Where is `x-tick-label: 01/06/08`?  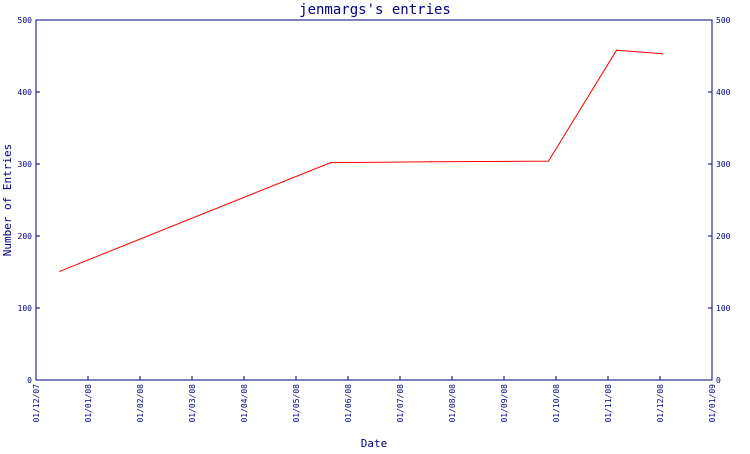 x-tick-label: 01/06/08 is located at coordinates (348, 403).